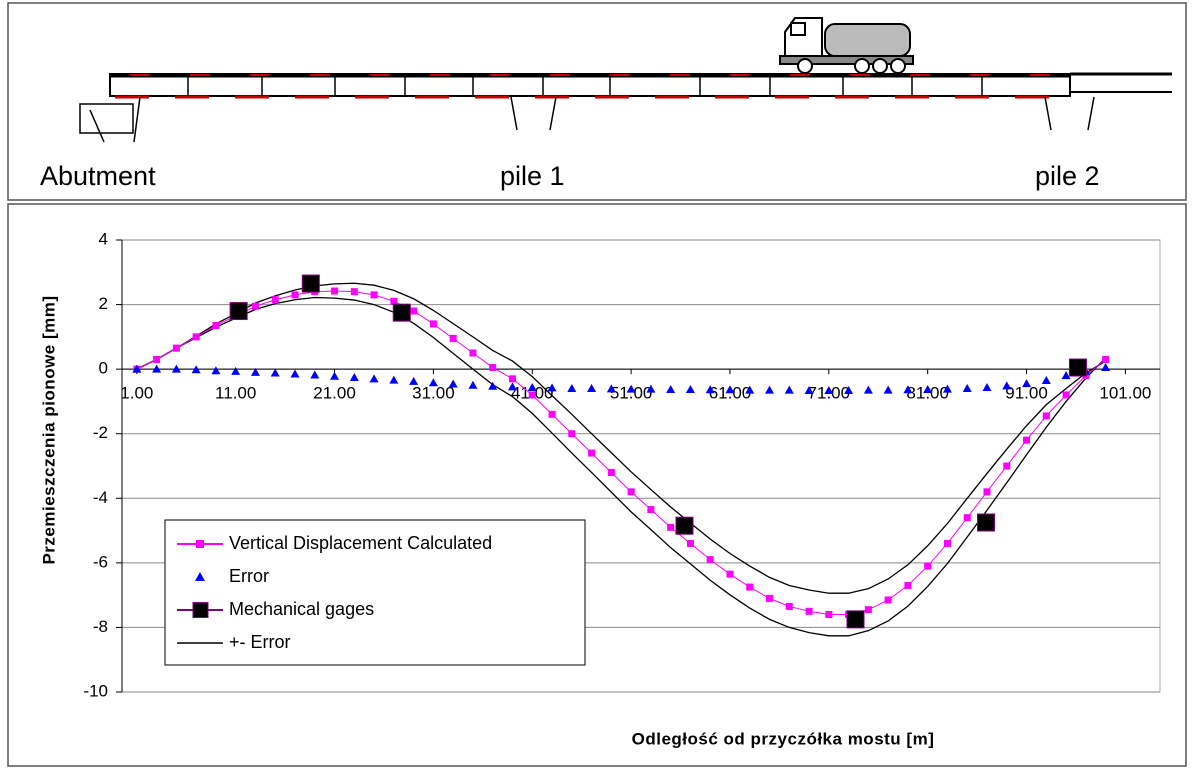 This screenshot has height=779, width=1192. Describe the element at coordinates (100, 497) in the screenshot. I see `y-tick-label: -4` at that location.